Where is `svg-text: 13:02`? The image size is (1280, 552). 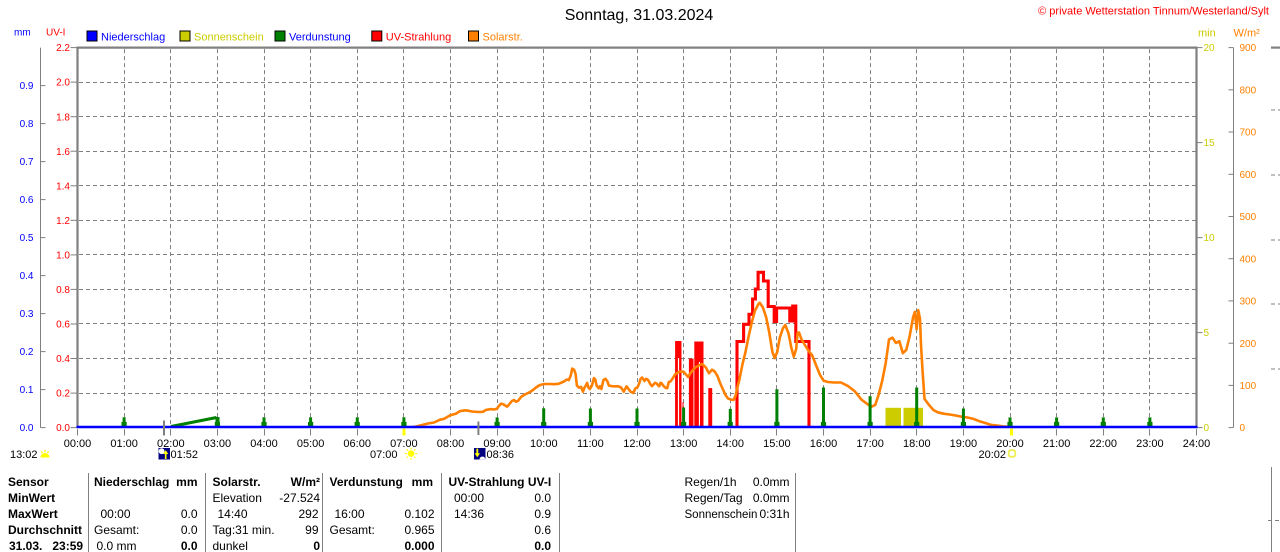 svg-text: 13:02 is located at coordinates (24, 455).